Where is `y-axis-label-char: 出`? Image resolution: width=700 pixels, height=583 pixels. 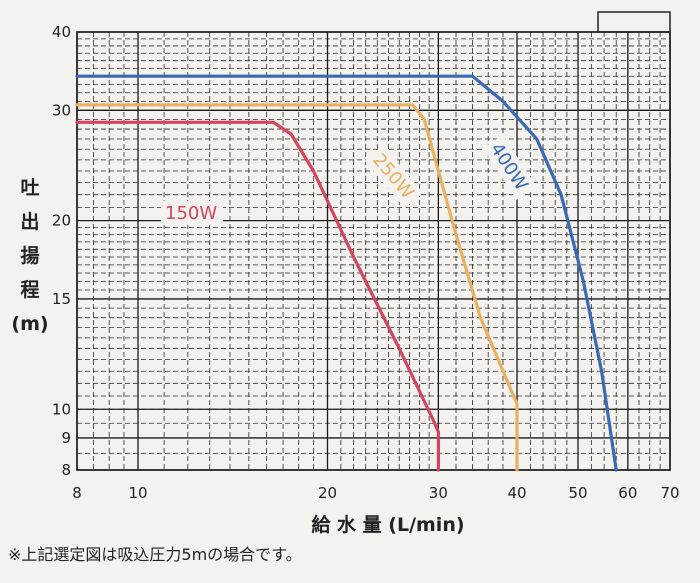
y-axis-label-char: 出 is located at coordinates (29, 221).